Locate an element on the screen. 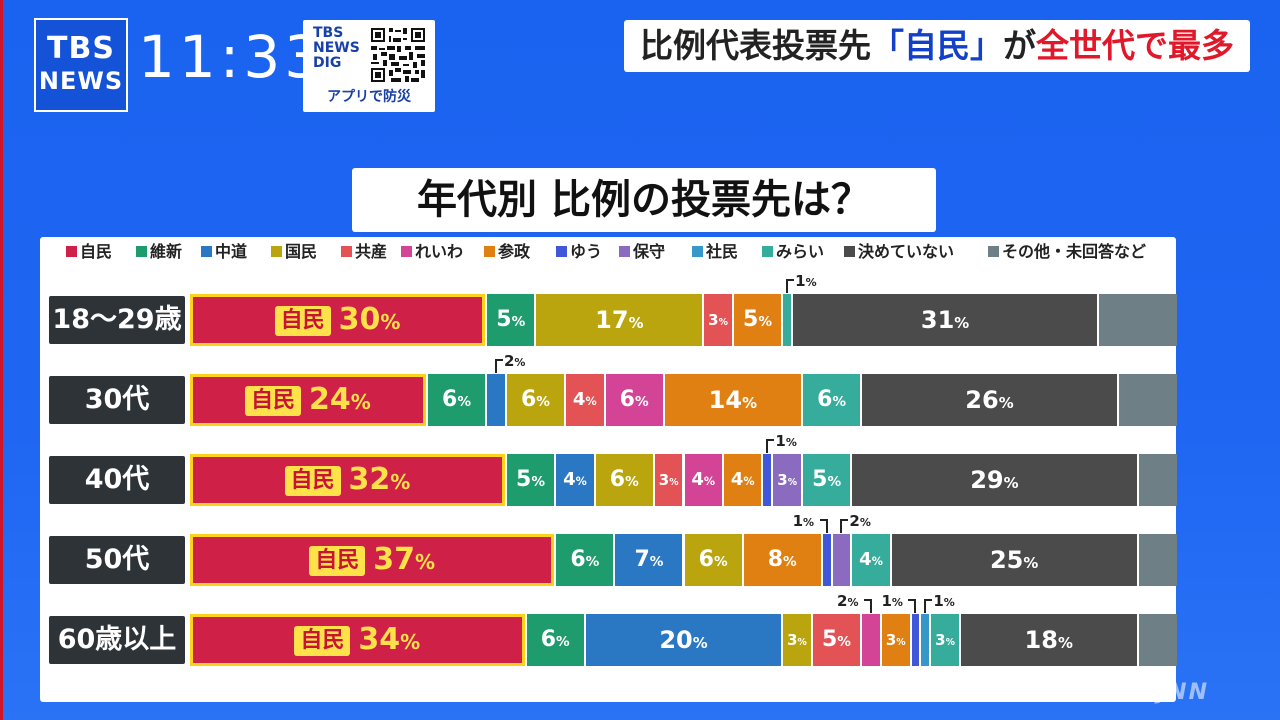  bar-segment-hoshu: 3% is located at coordinates (787, 480).